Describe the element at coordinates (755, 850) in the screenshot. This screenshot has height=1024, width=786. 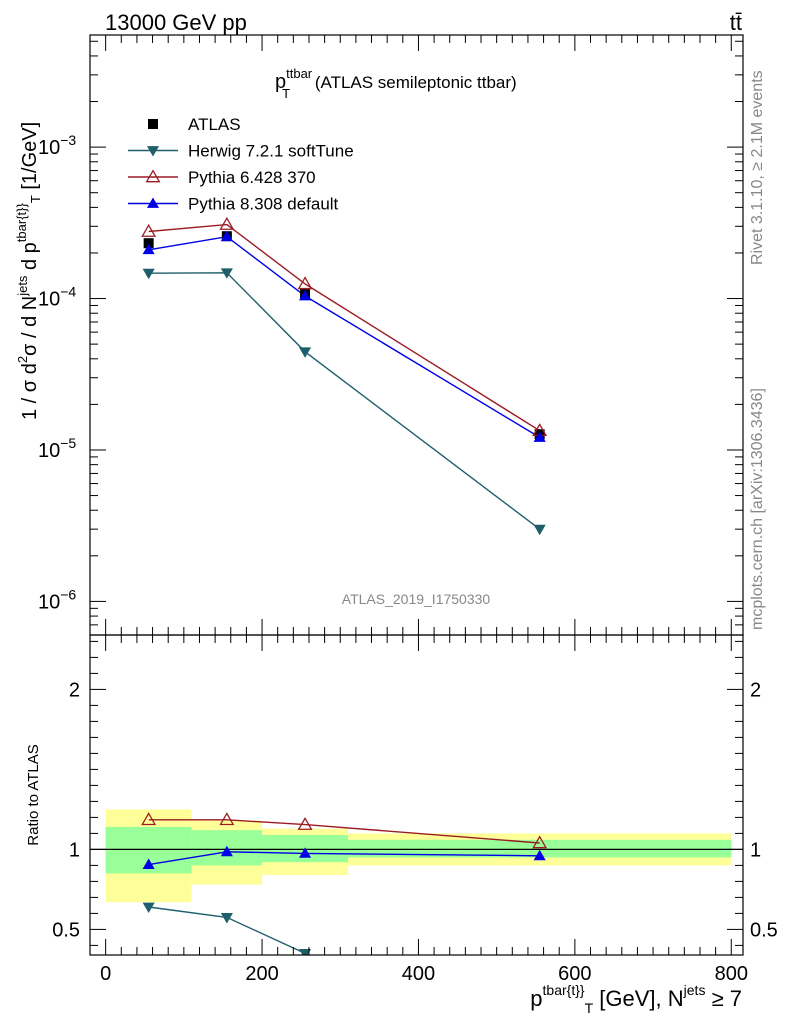
I see `ratio-y-tick-label-right: 1` at that location.